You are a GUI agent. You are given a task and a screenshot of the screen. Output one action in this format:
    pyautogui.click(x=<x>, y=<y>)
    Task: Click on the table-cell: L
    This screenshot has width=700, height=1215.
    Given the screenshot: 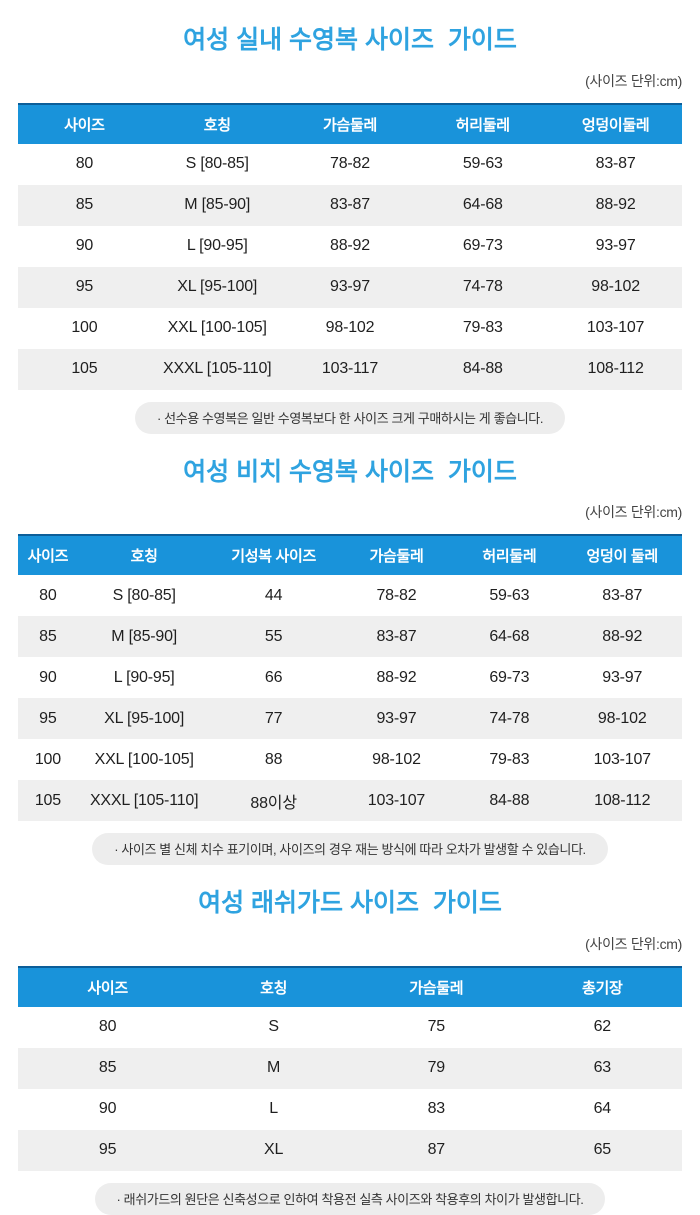 What is the action you would take?
    pyautogui.click(x=273, y=1108)
    